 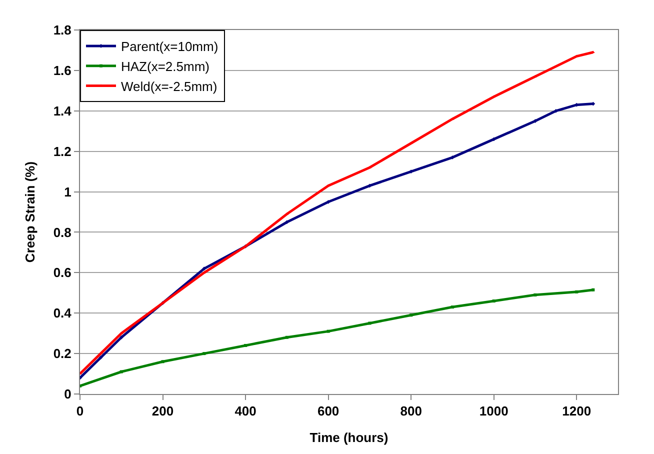 What do you see at coordinates (68, 394) in the screenshot?
I see `y-tick-label: 0` at bounding box center [68, 394].